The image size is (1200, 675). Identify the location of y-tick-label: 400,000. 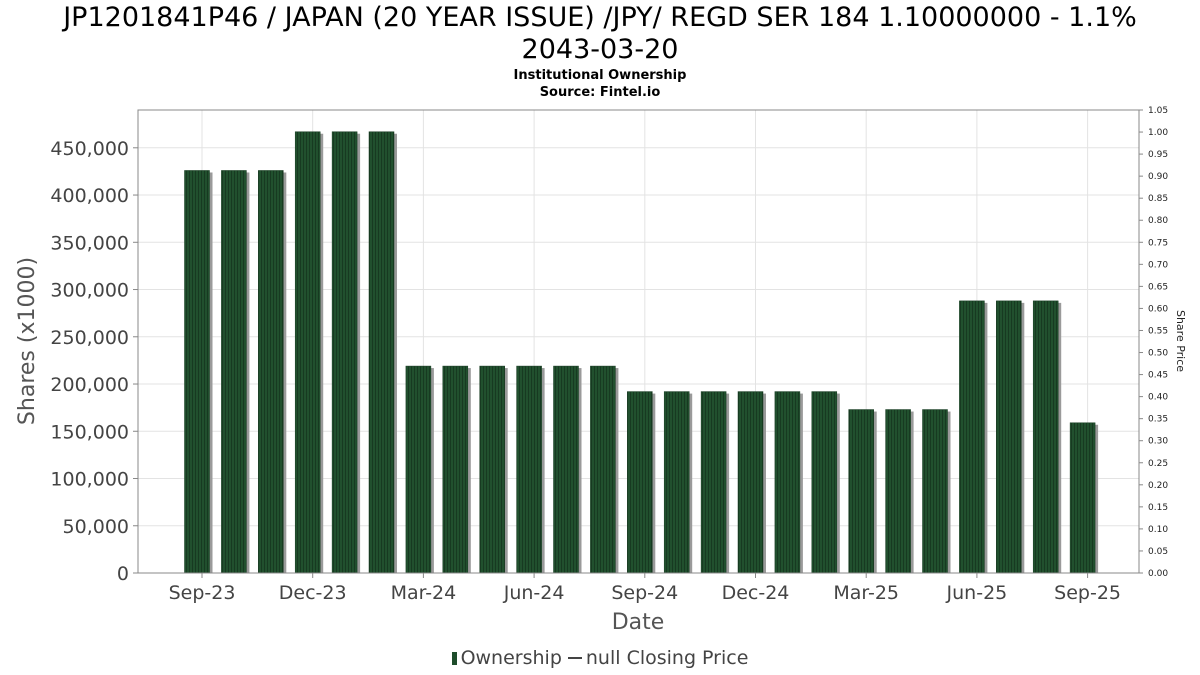
(89, 196).